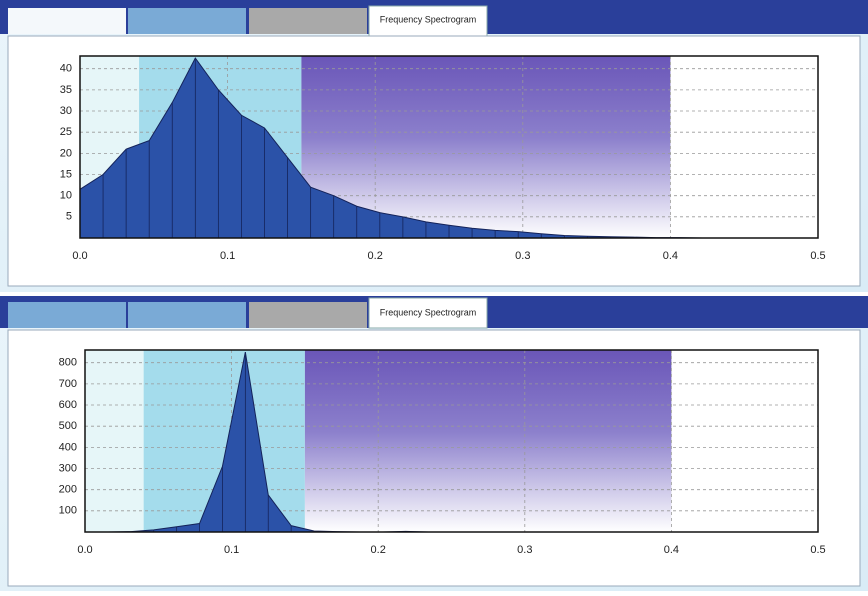 This screenshot has height=596, width=868. Describe the element at coordinates (68, 511) in the screenshot. I see `y-tick-label: 100` at that location.